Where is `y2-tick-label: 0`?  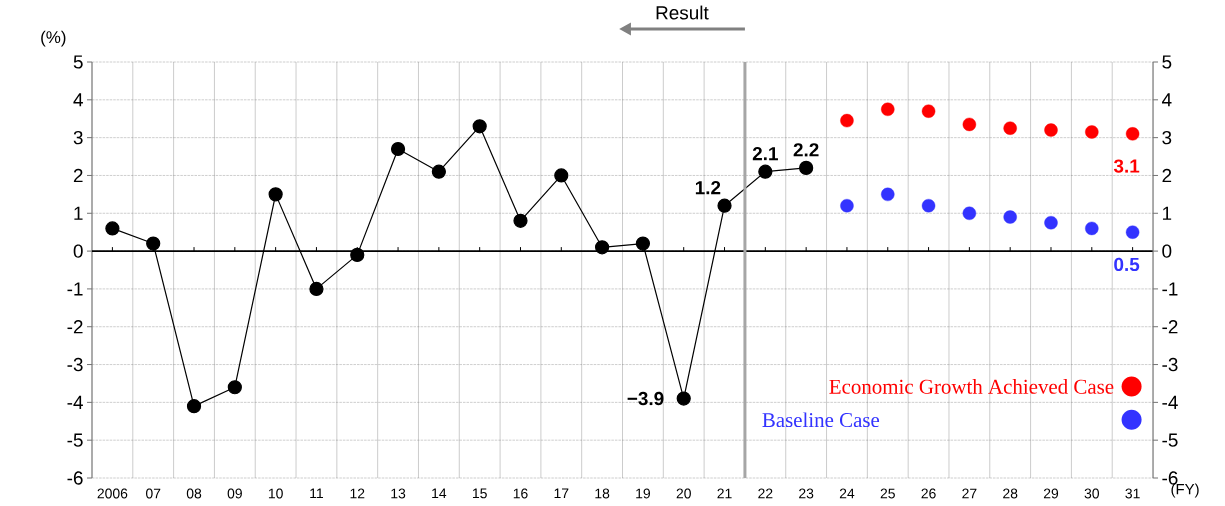
y2-tick-label: 0 is located at coordinates (1167, 251).